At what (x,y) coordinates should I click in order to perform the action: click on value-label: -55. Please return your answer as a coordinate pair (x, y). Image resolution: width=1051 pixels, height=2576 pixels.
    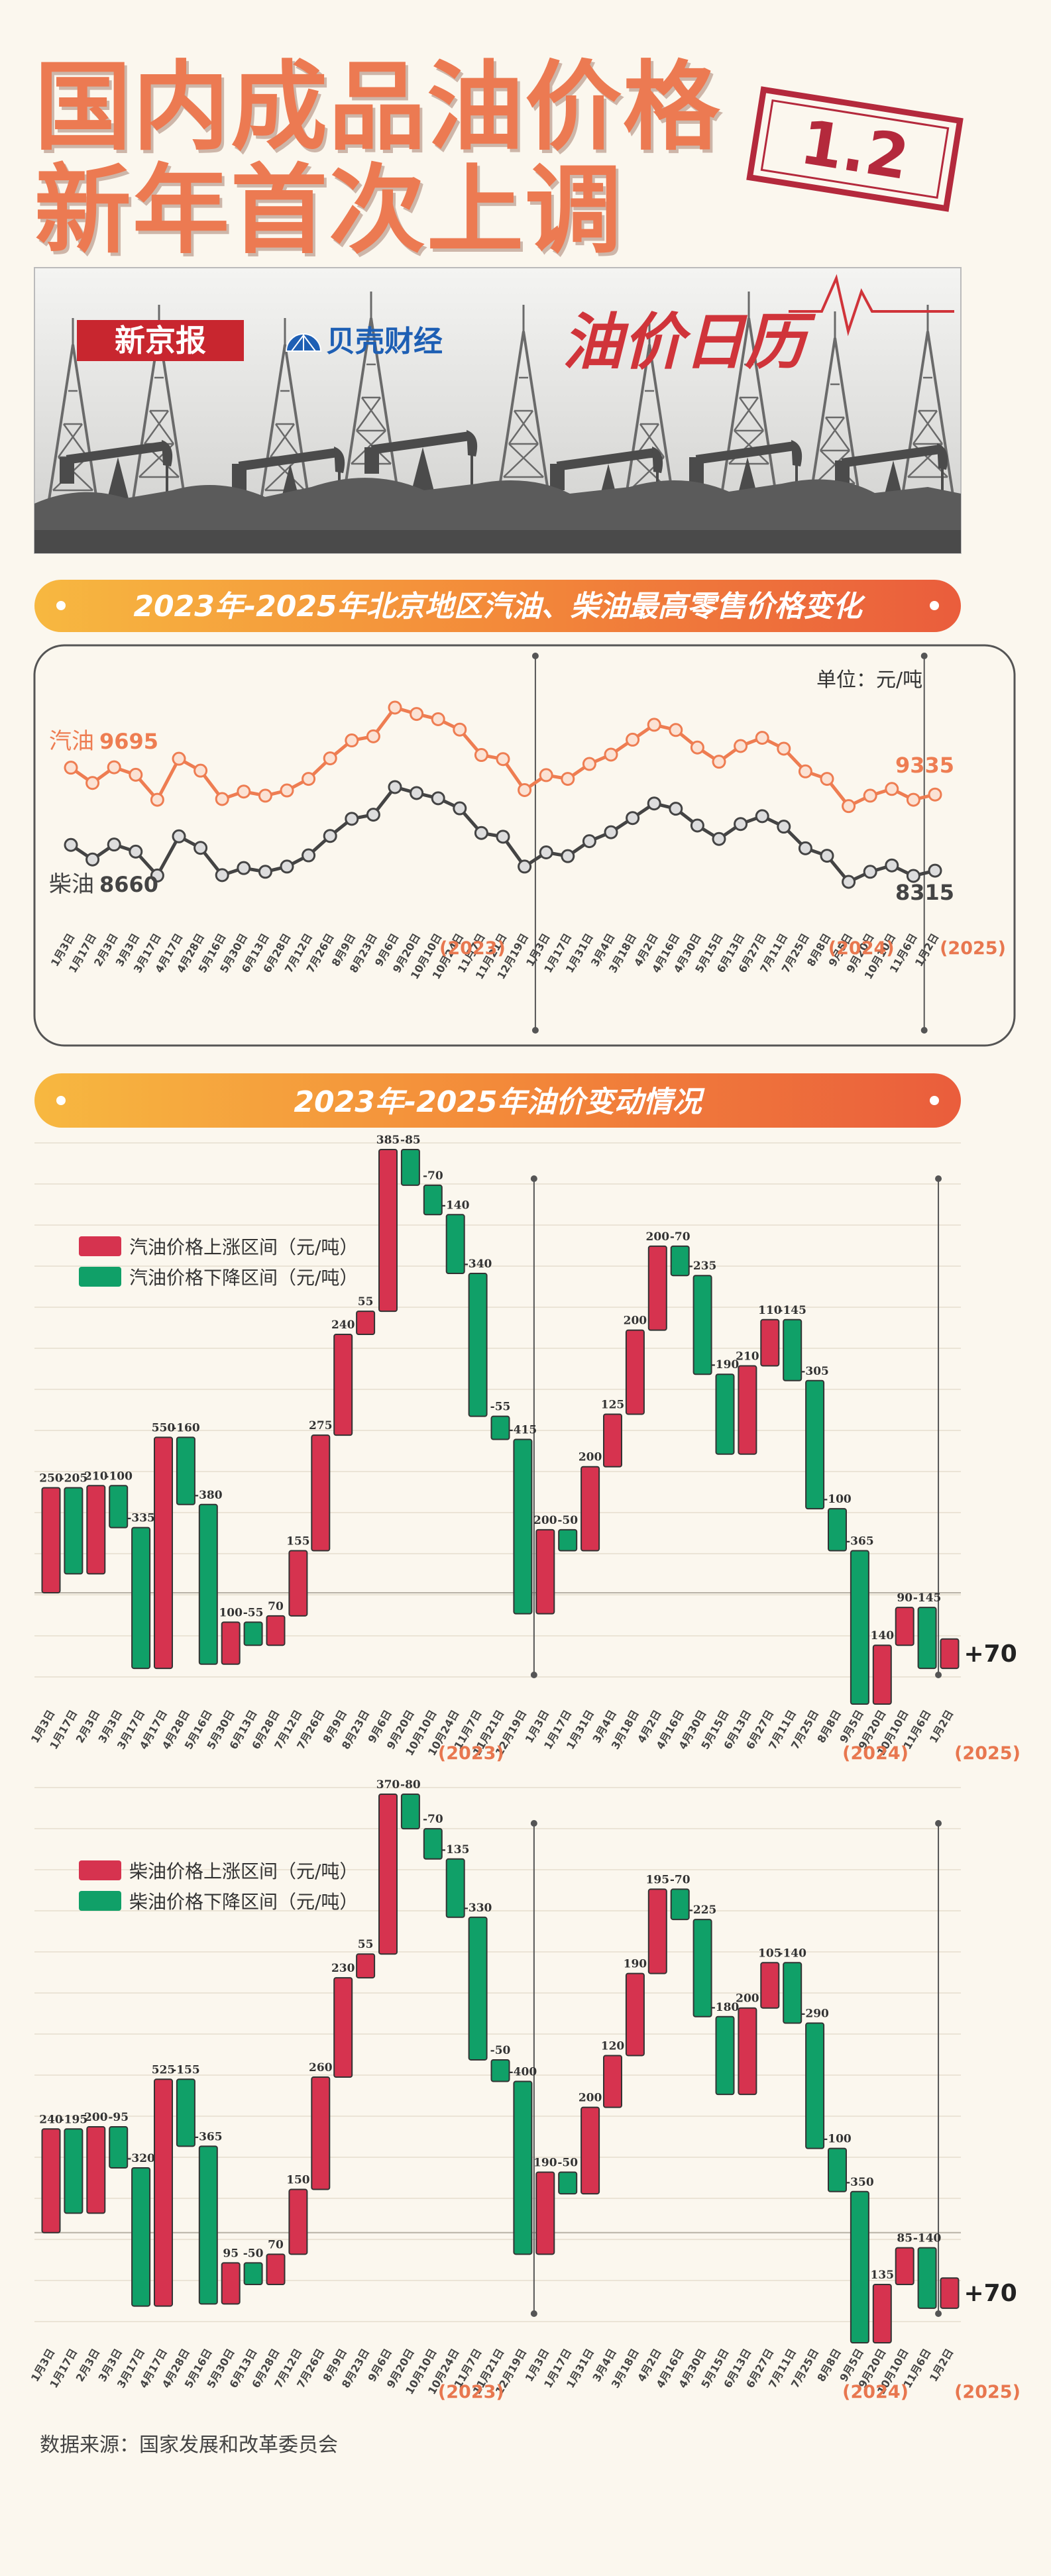
    Looking at the image, I should click on (253, 1612).